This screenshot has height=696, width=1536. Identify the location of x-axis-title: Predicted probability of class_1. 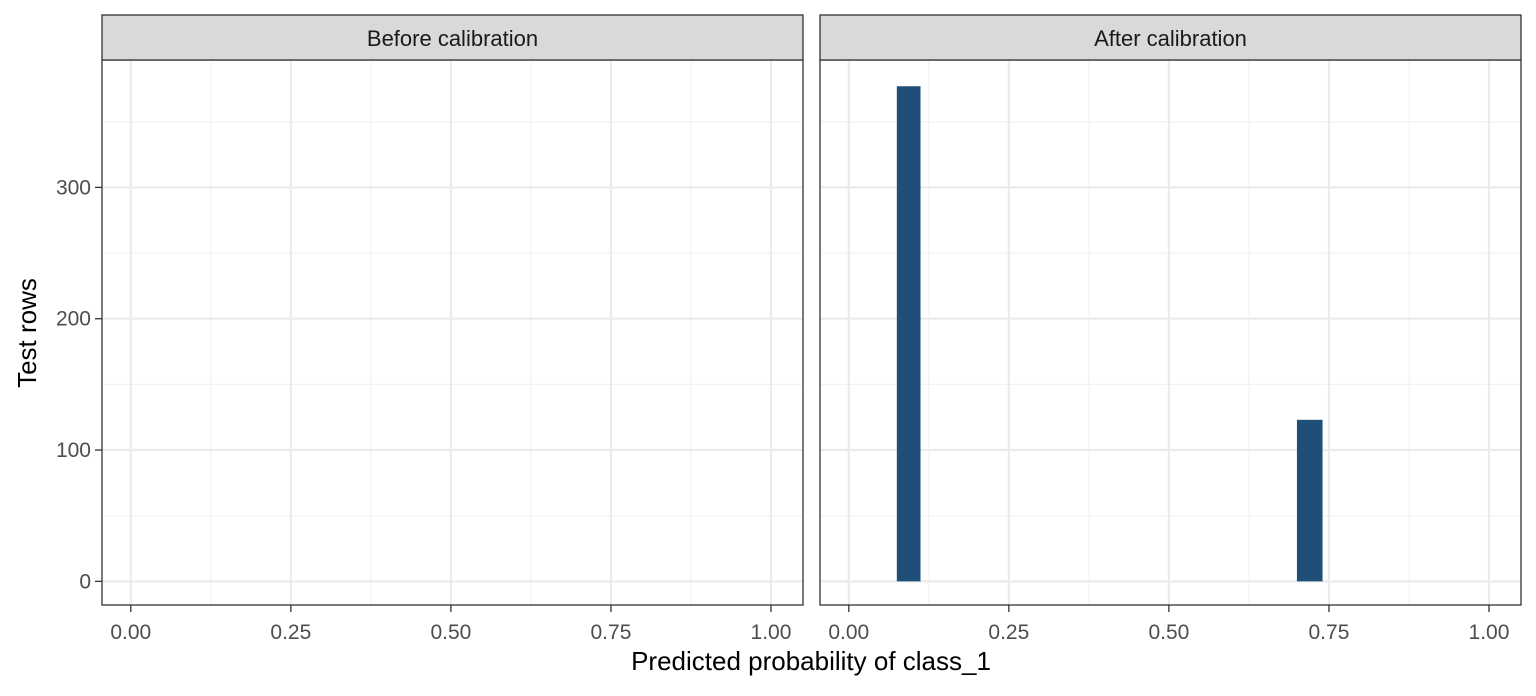
(811, 661).